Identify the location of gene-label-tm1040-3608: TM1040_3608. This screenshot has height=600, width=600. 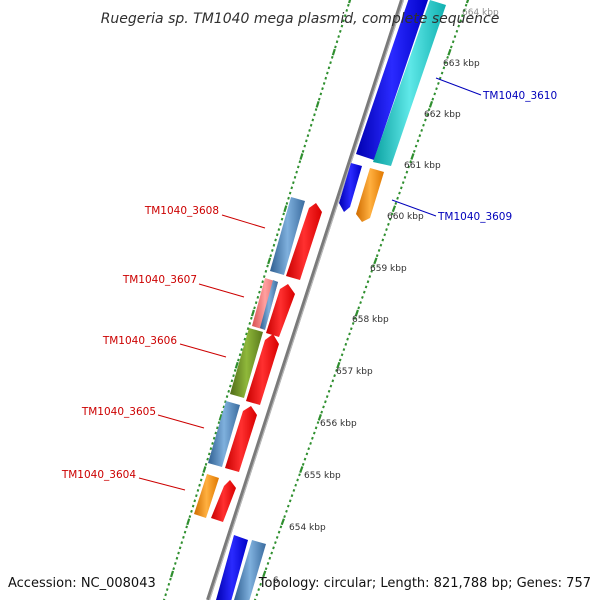
(181, 211).